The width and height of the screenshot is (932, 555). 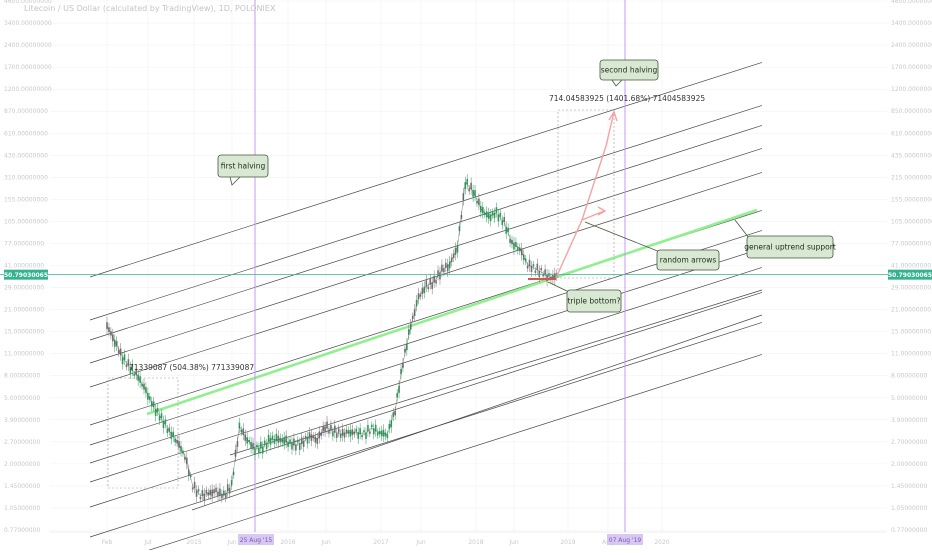 I want to click on y-tick-label-right: 1.45000000, so click(x=909, y=486).